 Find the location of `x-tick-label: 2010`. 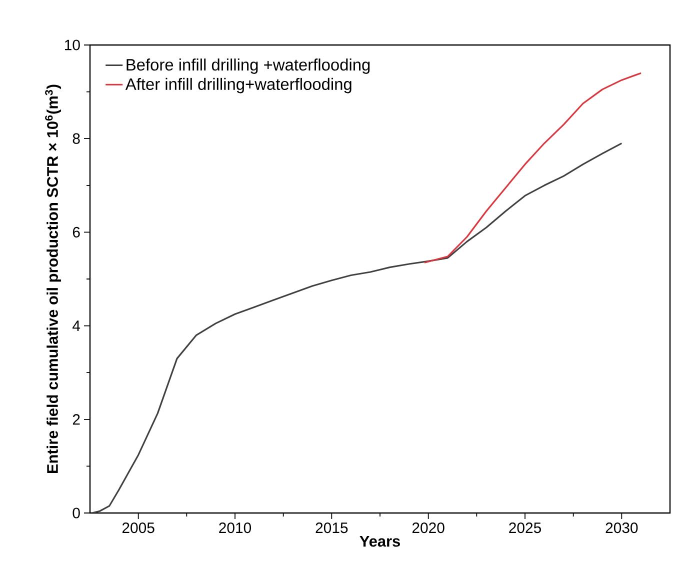

x-tick-label: 2010 is located at coordinates (235, 528).